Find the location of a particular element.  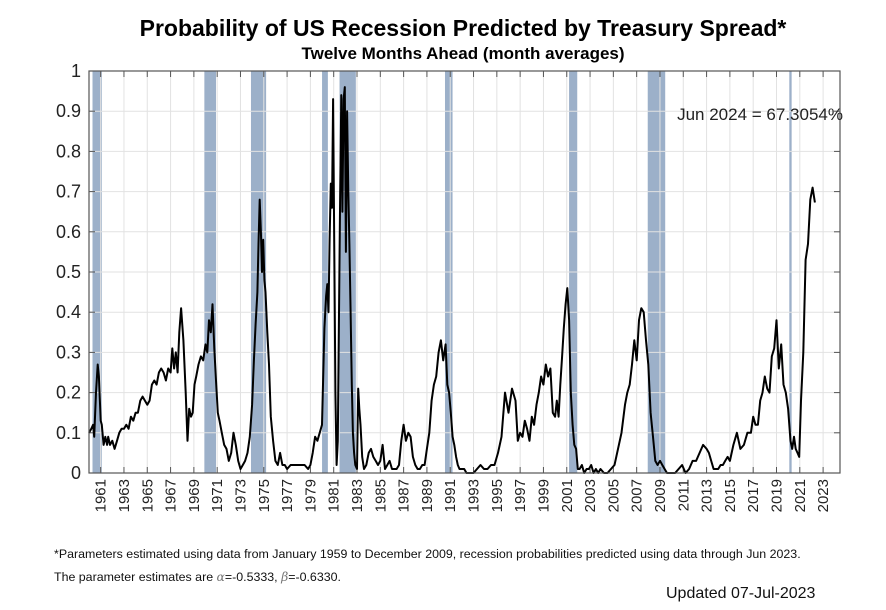

y-tick-label: 0 is located at coordinates (76, 473).